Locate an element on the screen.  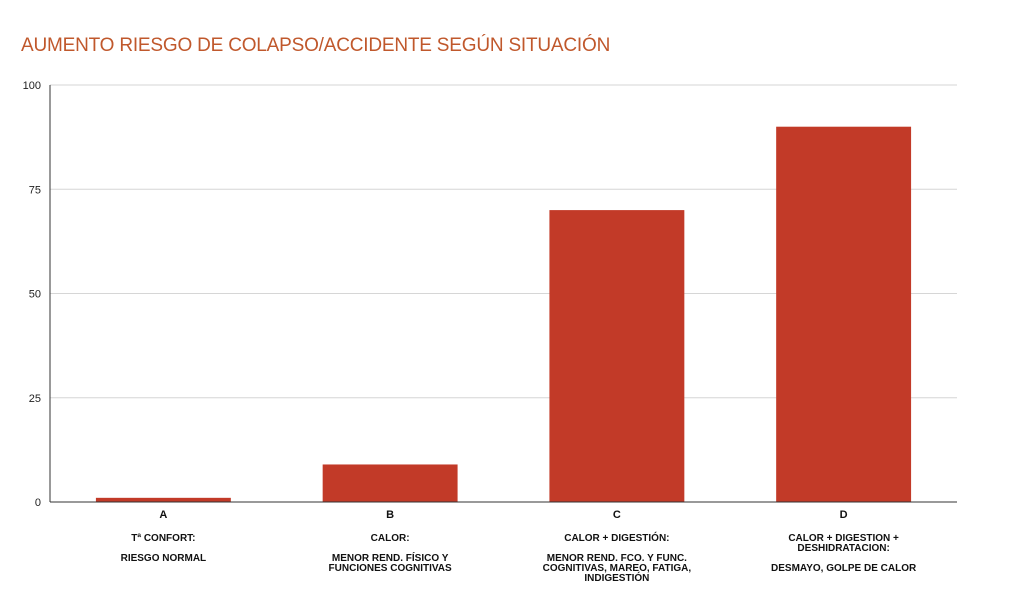
category-description: RIESGO NORMAL is located at coordinates (164, 558).